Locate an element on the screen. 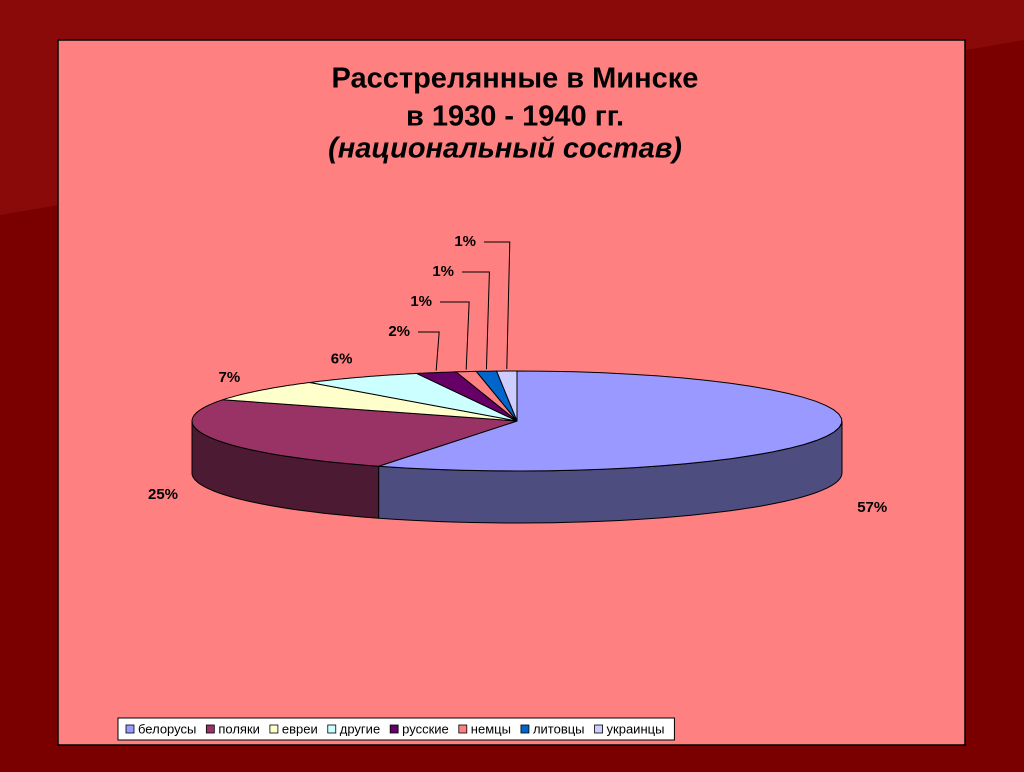 The height and width of the screenshot is (772, 1024). legend-label: белорусы is located at coordinates (167, 728).